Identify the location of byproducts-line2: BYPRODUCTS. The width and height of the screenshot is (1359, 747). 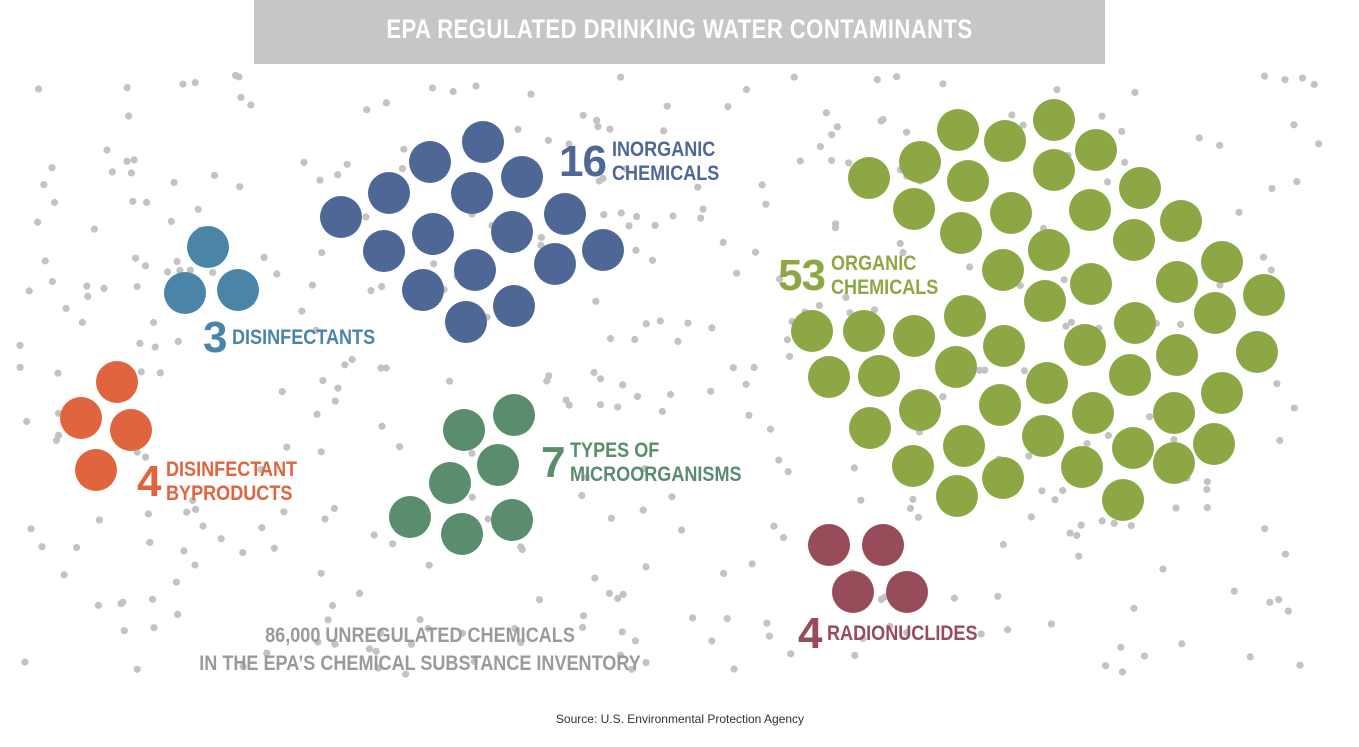
(229, 493).